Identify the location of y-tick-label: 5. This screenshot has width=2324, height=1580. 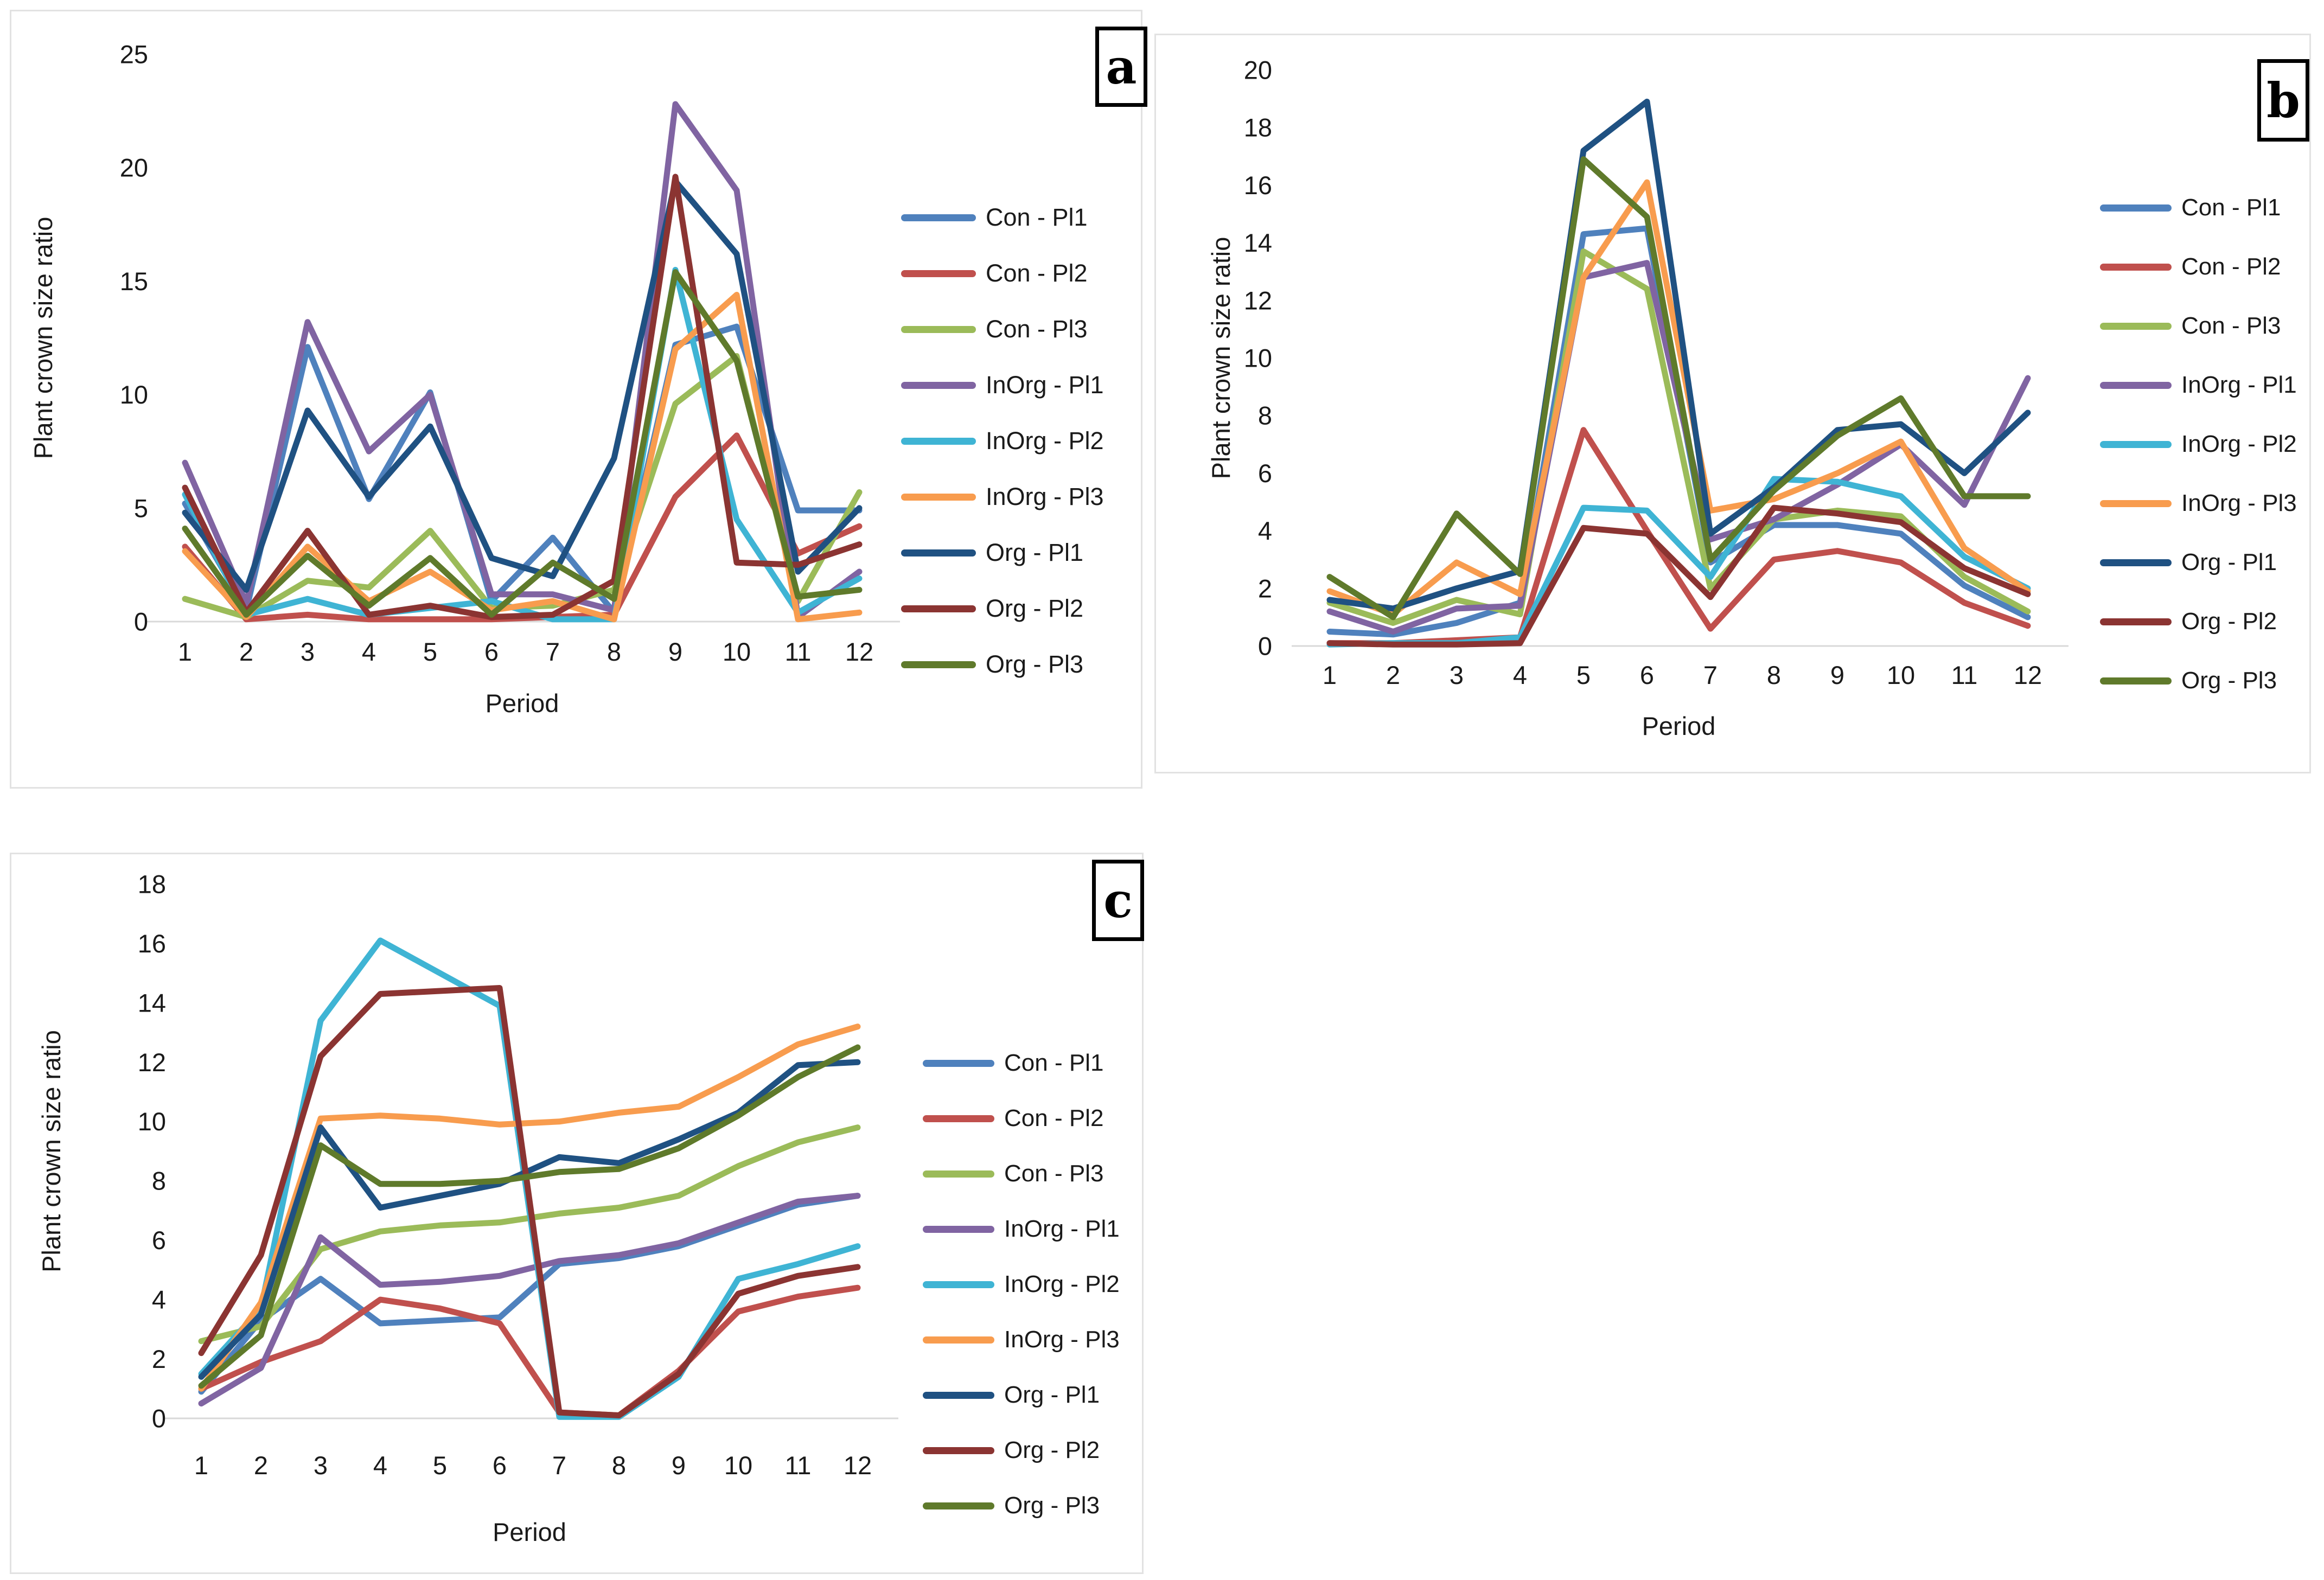
(141, 508).